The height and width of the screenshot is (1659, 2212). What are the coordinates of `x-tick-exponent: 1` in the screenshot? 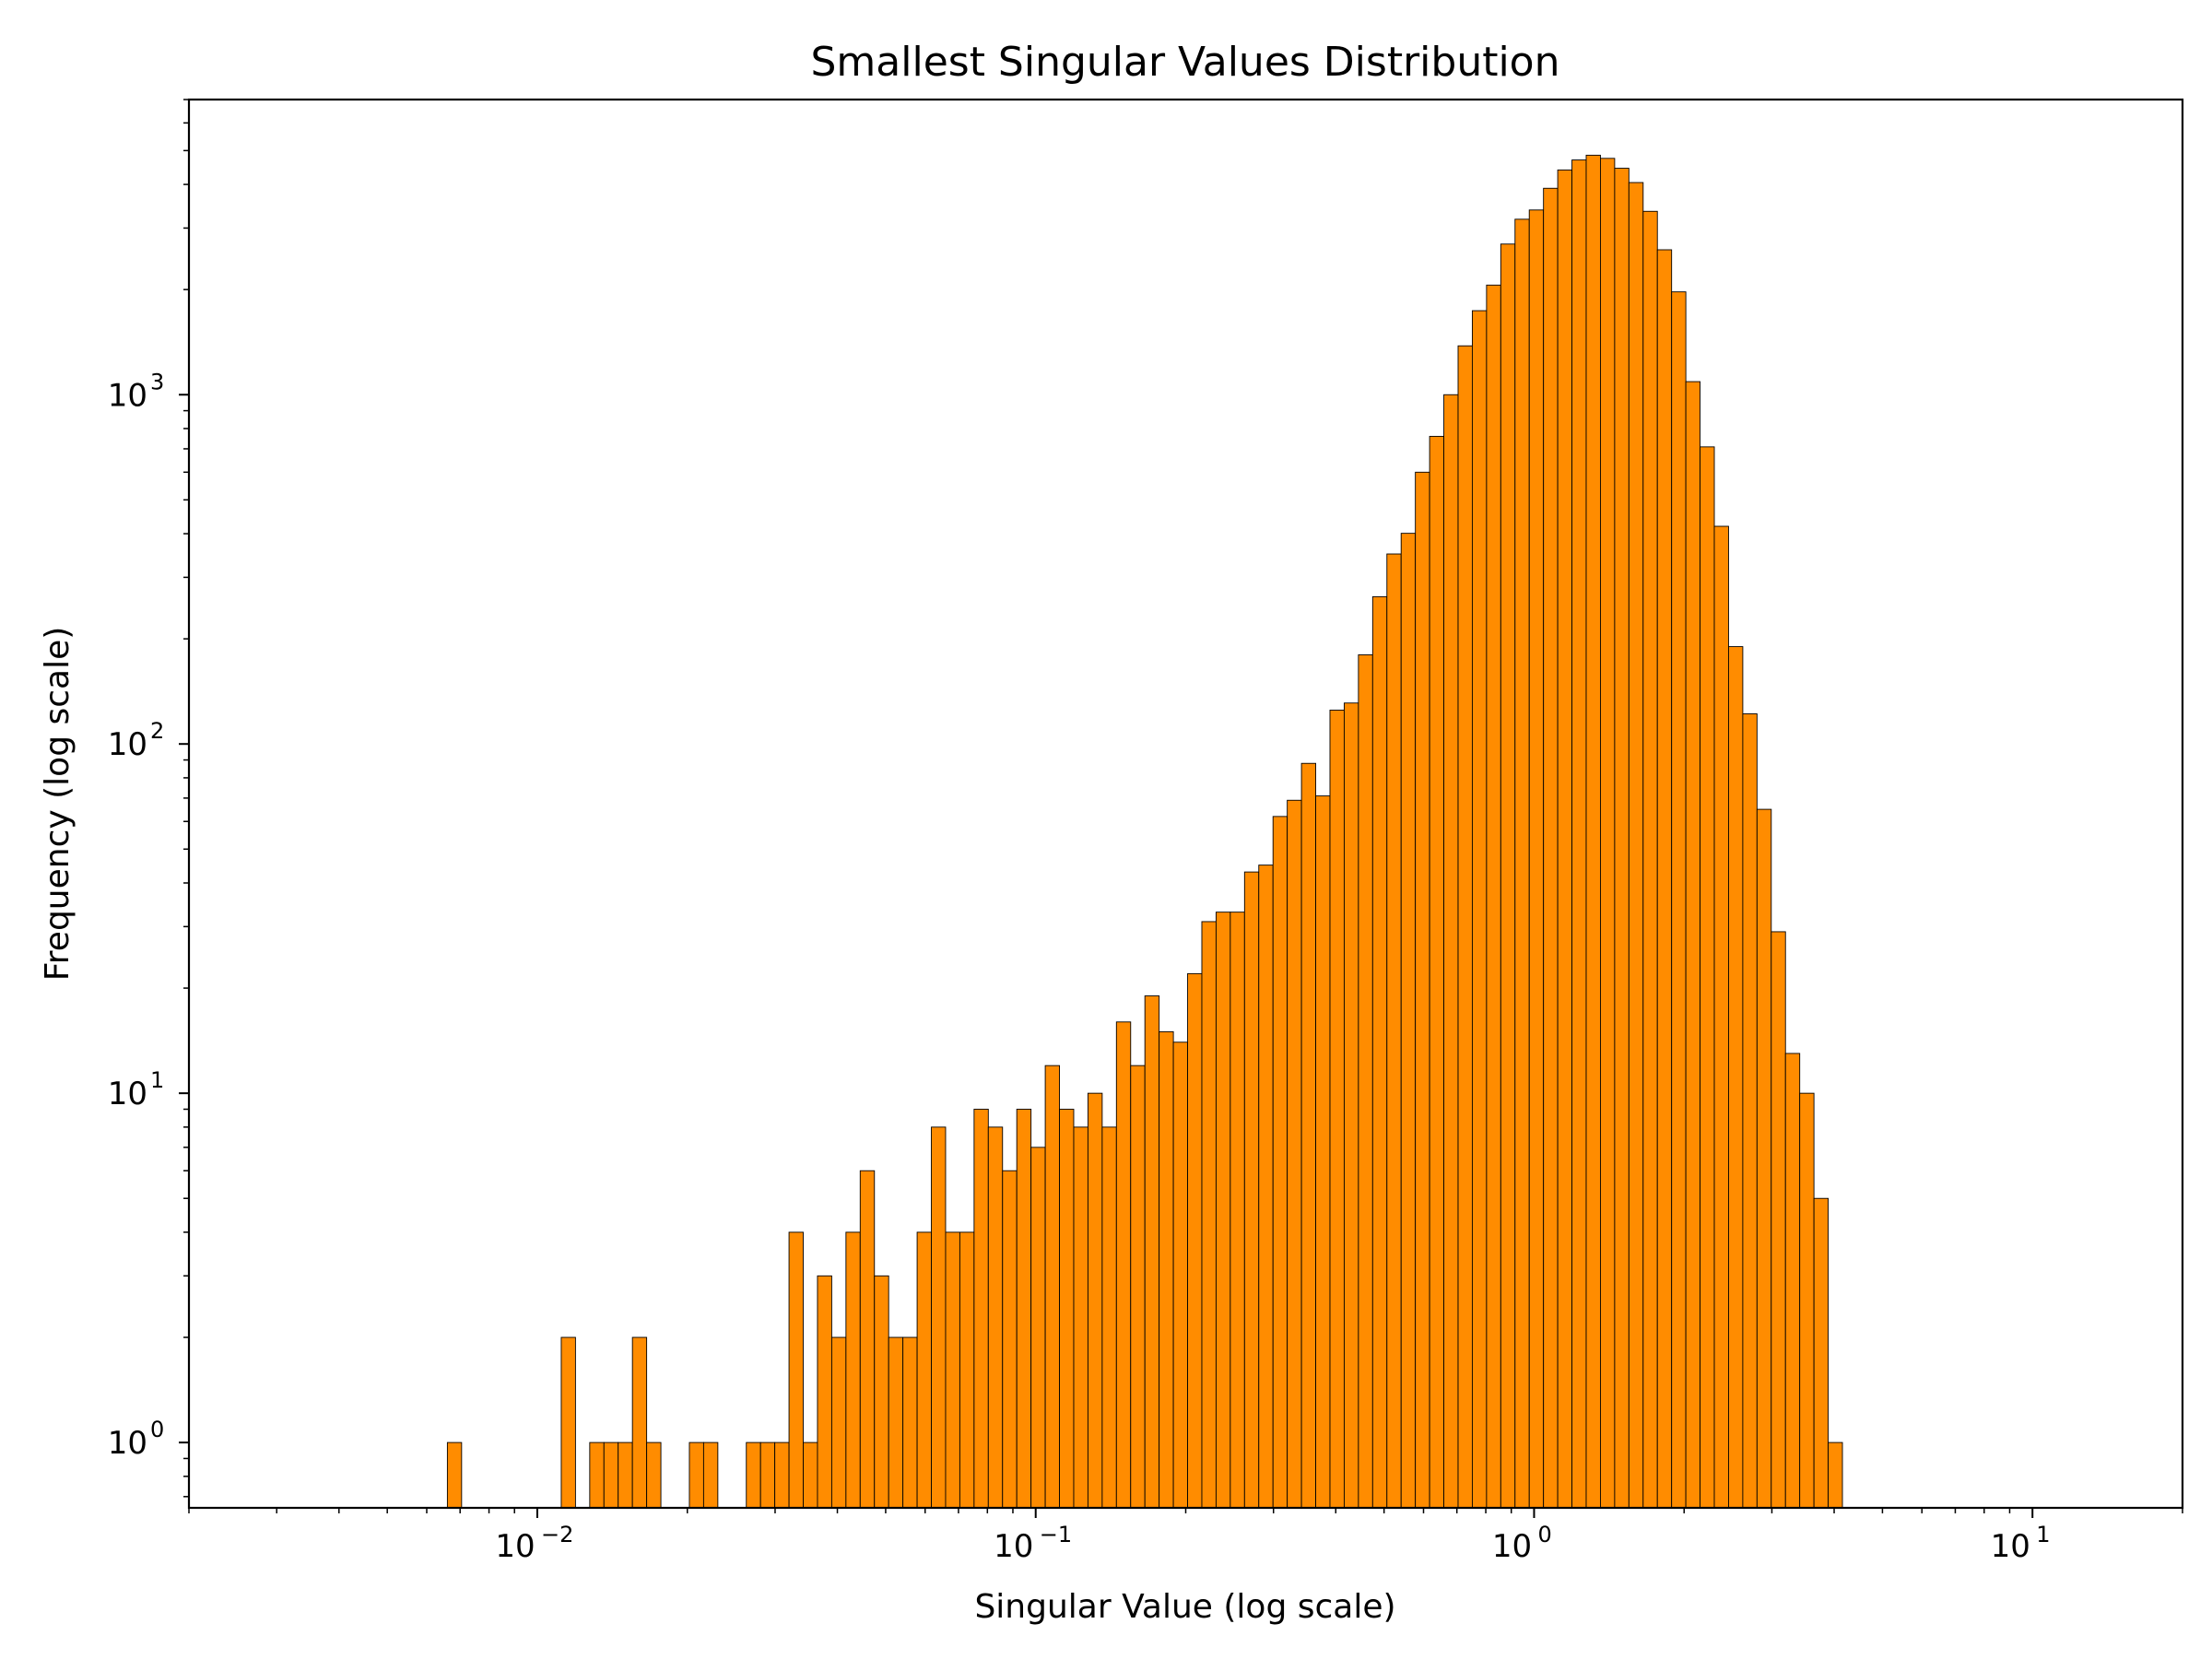 It's located at (2043, 1534).